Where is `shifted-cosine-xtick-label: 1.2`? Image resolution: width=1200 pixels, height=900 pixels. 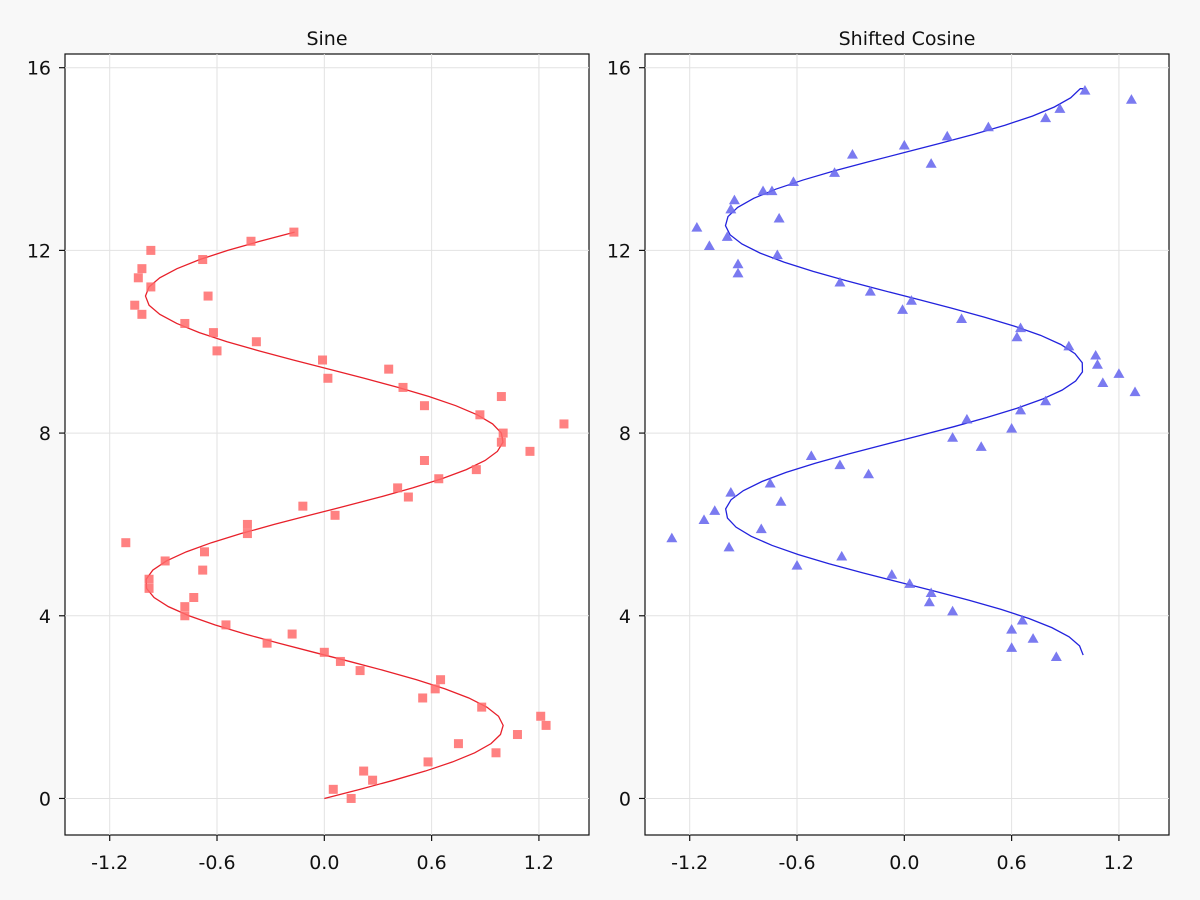 shifted-cosine-xtick-label: 1.2 is located at coordinates (1119, 863).